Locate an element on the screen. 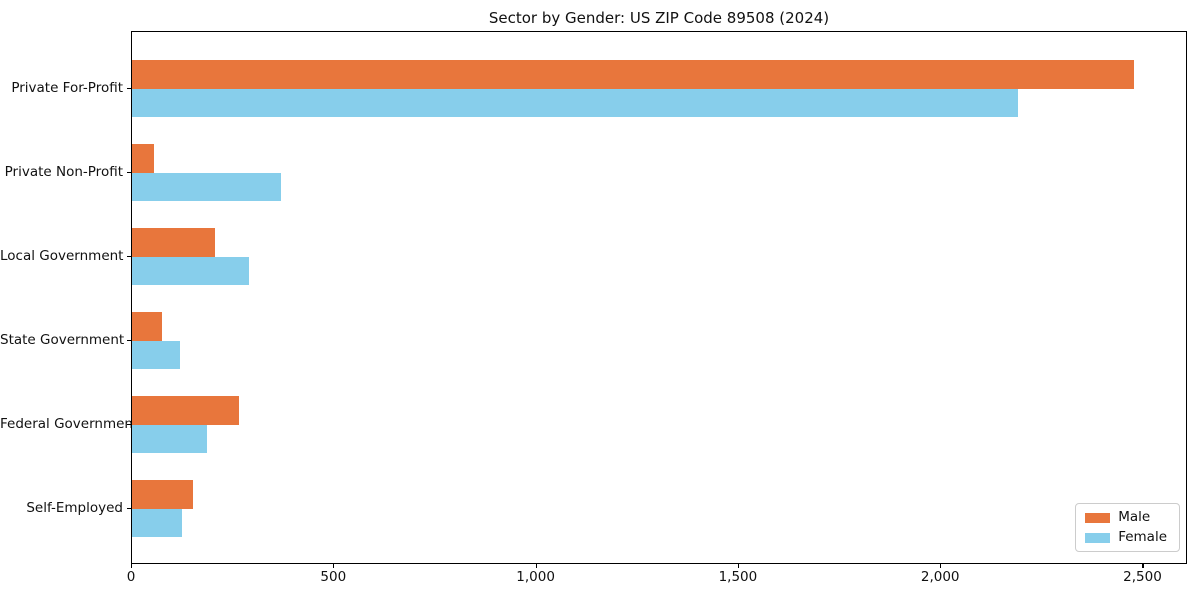 Image resolution: width=1200 pixels, height=600 pixels. x-tick-label-2000: 2,000 is located at coordinates (940, 577).